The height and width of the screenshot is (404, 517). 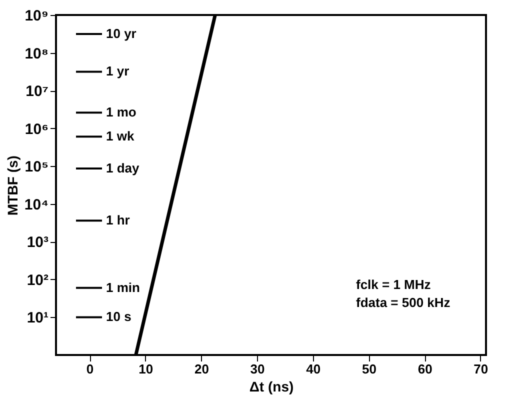 What do you see at coordinates (12, 186) in the screenshot?
I see `y-axis-title: MTBF (s)` at bounding box center [12, 186].